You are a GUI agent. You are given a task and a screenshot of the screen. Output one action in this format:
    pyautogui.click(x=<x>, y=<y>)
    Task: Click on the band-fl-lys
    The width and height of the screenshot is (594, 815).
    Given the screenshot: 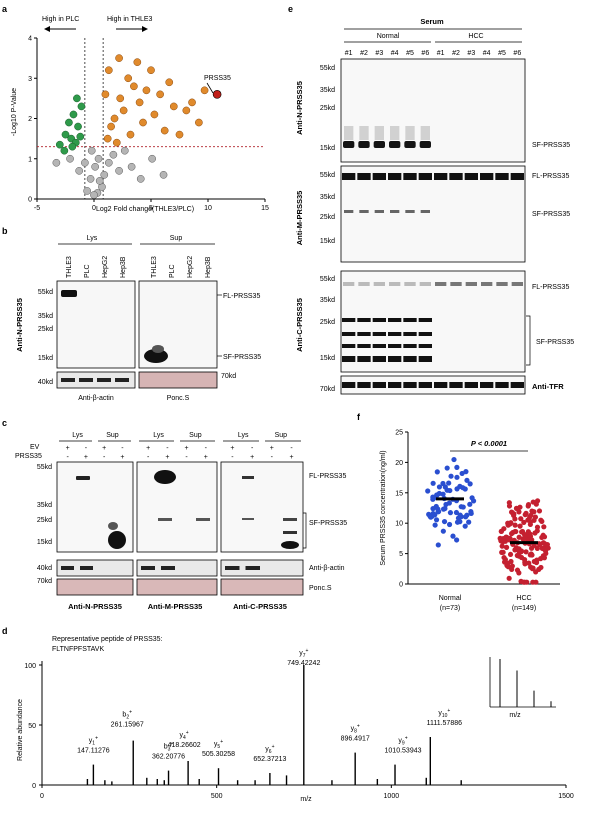 What is the action you would take?
    pyautogui.click(x=83, y=478)
    